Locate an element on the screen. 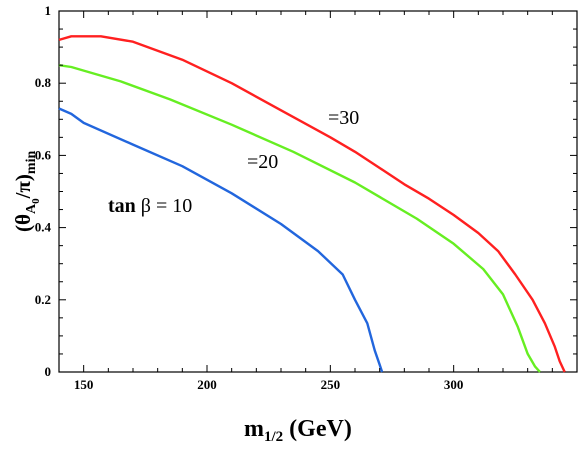 The height and width of the screenshot is (450, 584). y-axis-label-open: (θ is located at coordinates (23, 223).